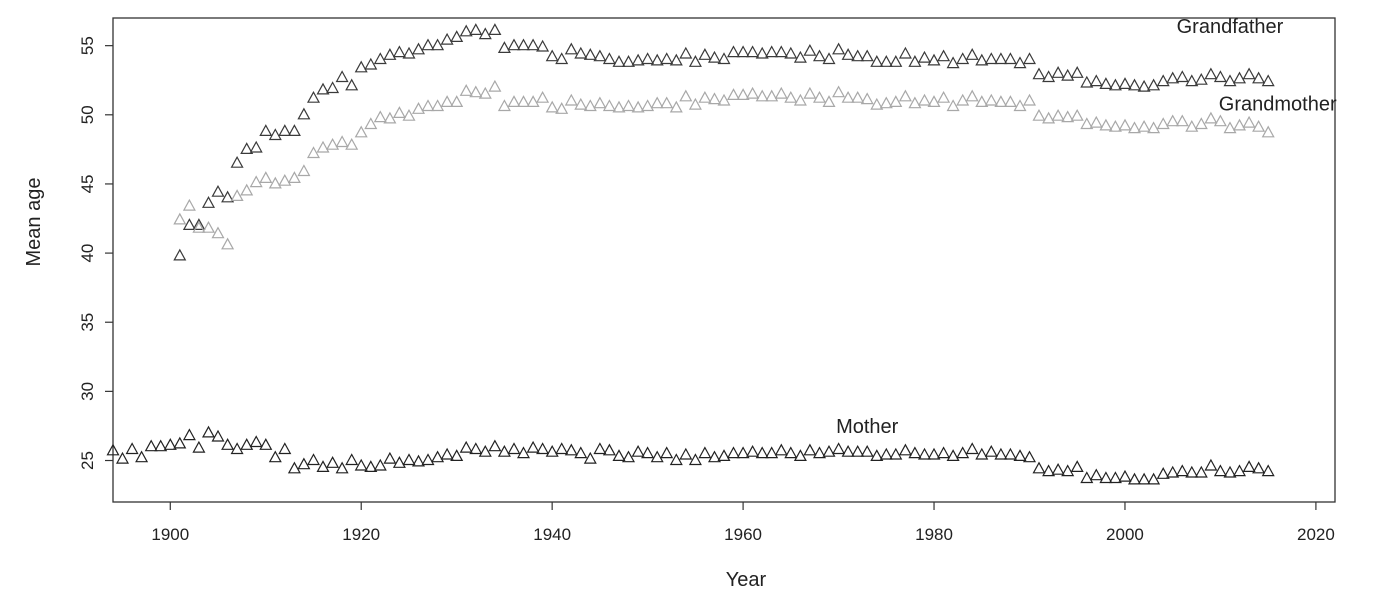  What do you see at coordinates (1278, 105) in the screenshot?
I see `series-label-grandmother: Grandmother` at bounding box center [1278, 105].